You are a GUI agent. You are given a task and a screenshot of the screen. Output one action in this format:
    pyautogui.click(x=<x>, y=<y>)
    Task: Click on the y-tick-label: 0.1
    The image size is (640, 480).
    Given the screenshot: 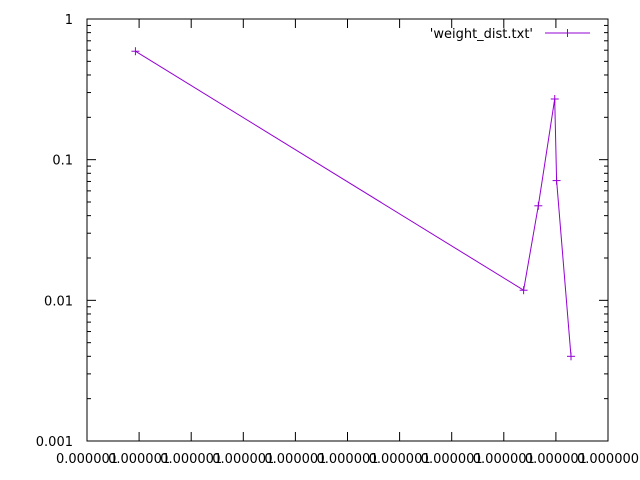 What is the action you would take?
    pyautogui.click(x=62, y=161)
    